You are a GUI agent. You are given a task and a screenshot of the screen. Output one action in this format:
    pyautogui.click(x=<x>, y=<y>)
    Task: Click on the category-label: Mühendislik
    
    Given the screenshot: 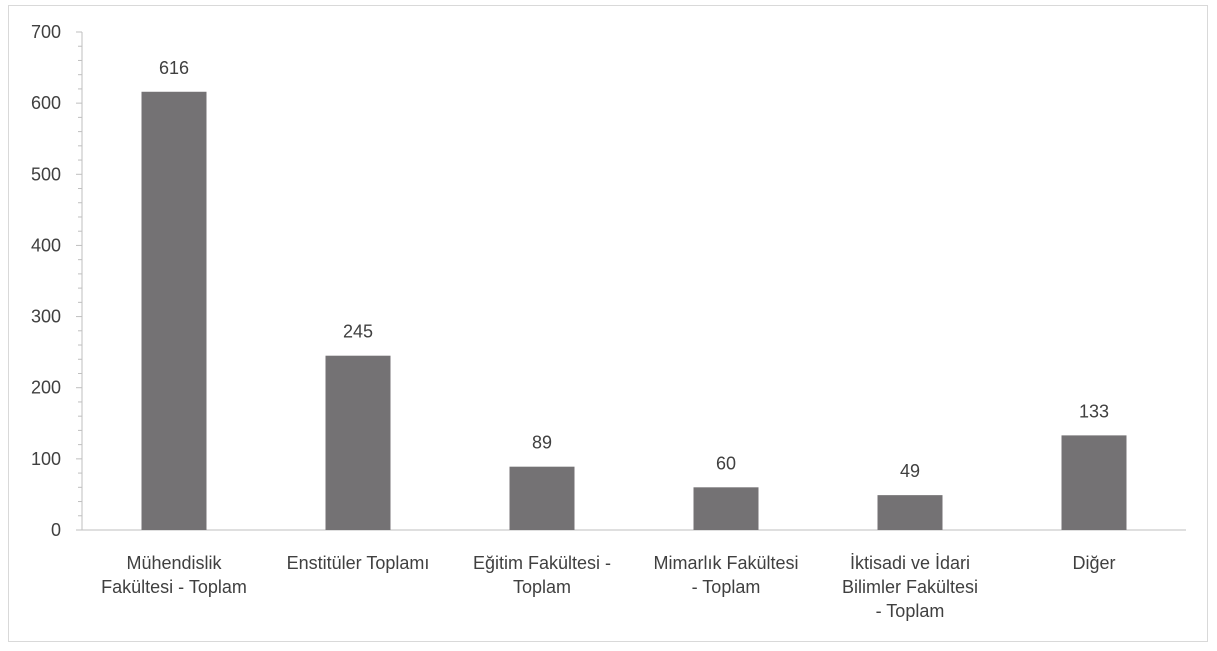 What is the action you would take?
    pyautogui.click(x=174, y=563)
    